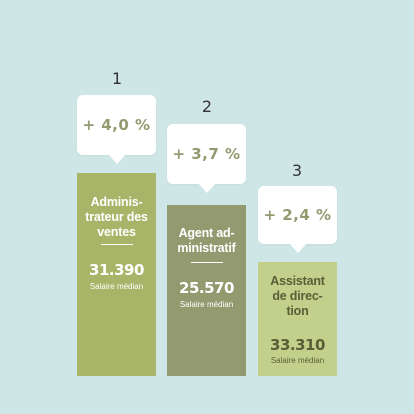  Describe the element at coordinates (206, 154) in the screenshot. I see `growth-value-2: + 3,7 %` at that location.